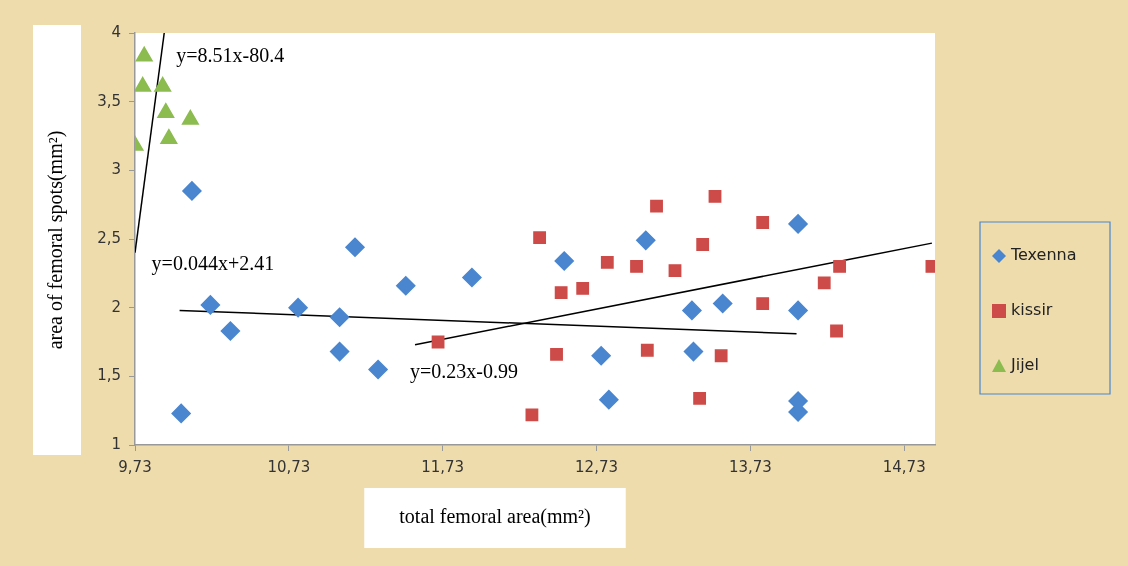  Describe the element at coordinates (904, 466) in the screenshot. I see `x-tick-label: 14,73` at that location.